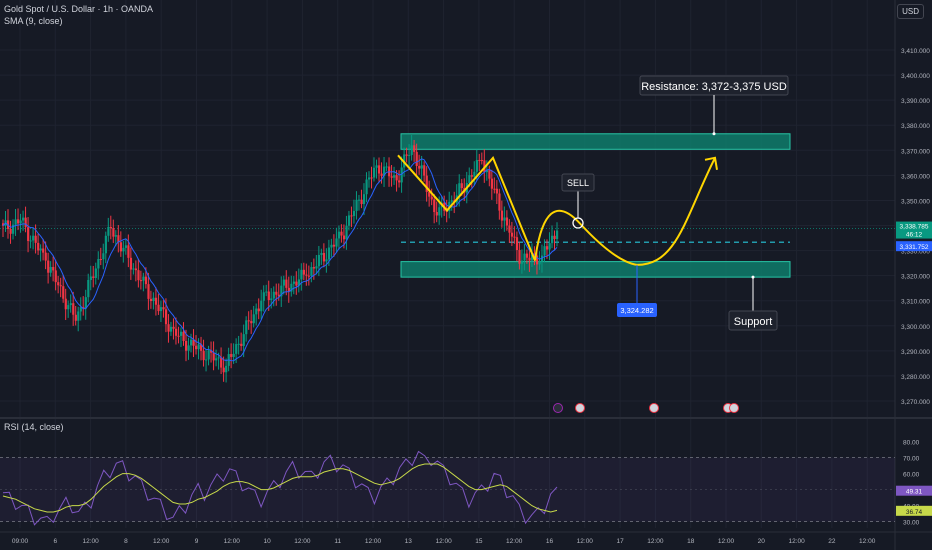 This screenshot has height=550, width=932. Describe the element at coordinates (915, 51) in the screenshot. I see `price-tick-label: 3,410.000` at that location.